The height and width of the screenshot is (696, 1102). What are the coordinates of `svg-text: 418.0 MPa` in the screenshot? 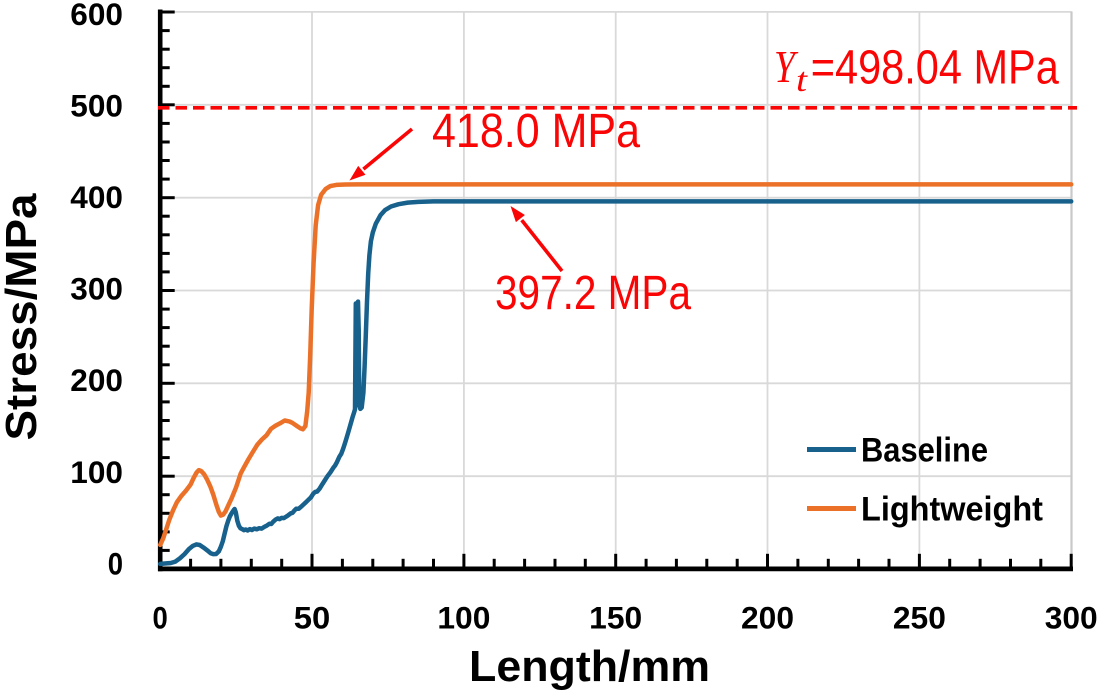 It's located at (536, 131).